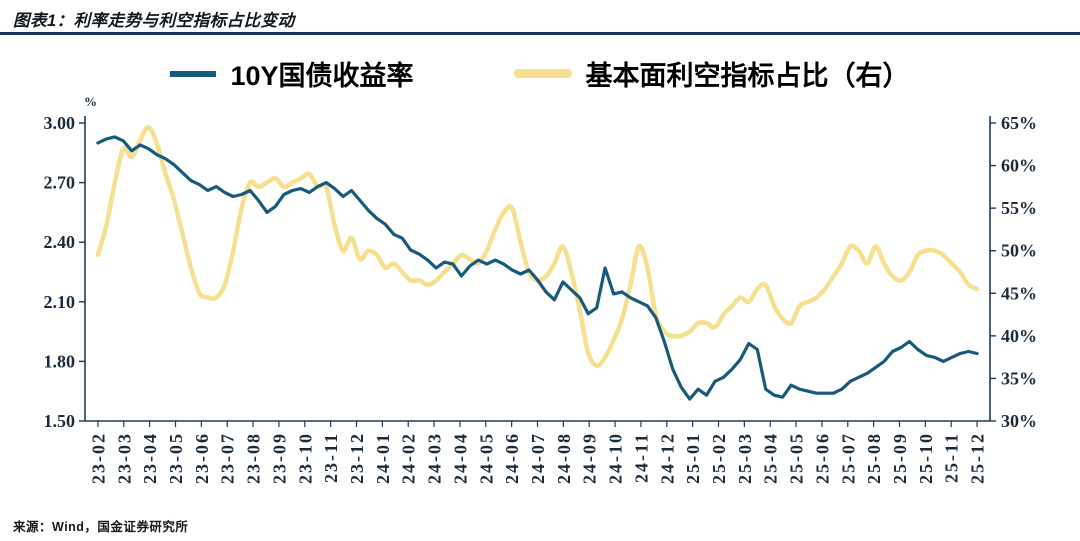 The image size is (1080, 541). Describe the element at coordinates (435, 458) in the screenshot. I see `x-axis-tick-label: 24-03` at that location.